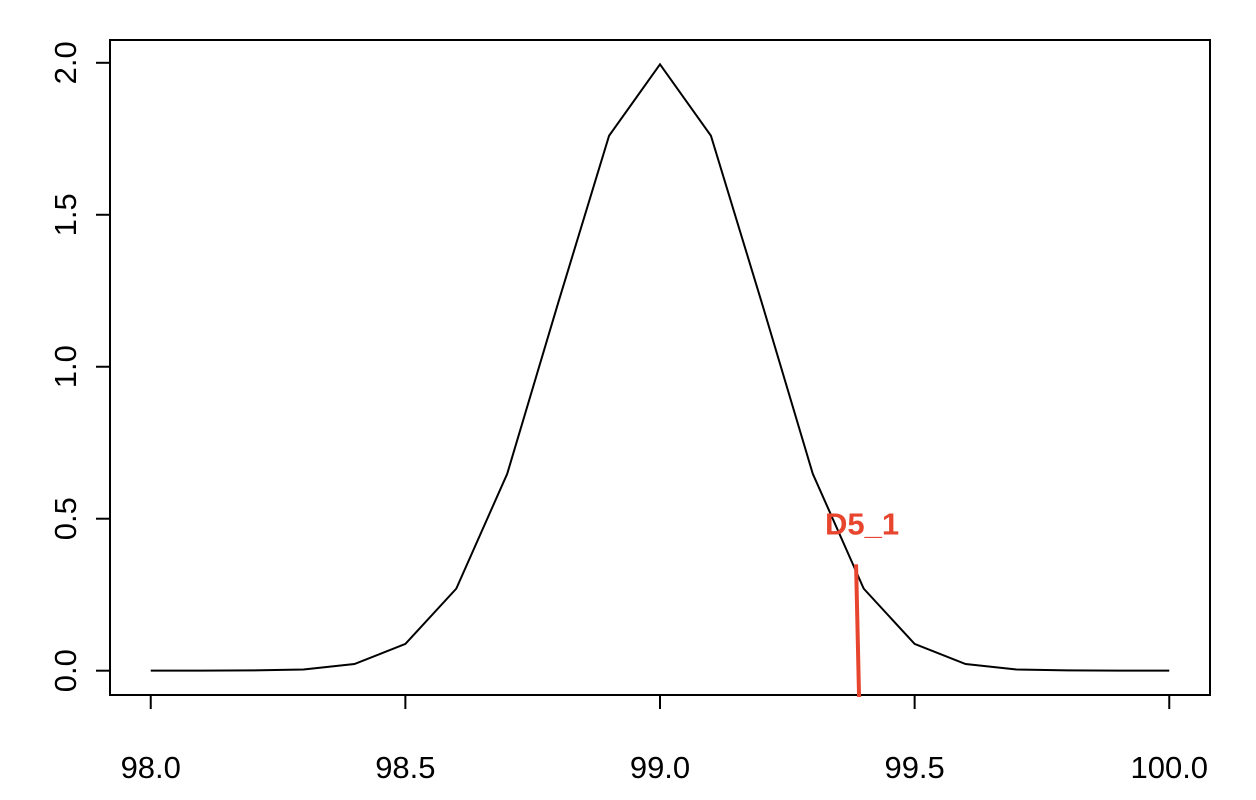 The width and height of the screenshot is (1256, 800). What do you see at coordinates (405, 767) in the screenshot?
I see `x-tick-label: 98.5` at bounding box center [405, 767].